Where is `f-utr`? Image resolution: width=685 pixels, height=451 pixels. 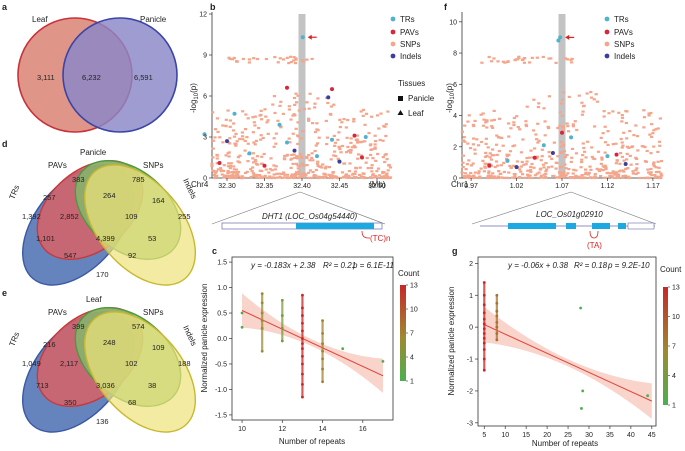 f-utr is located at coordinates (641, 226).